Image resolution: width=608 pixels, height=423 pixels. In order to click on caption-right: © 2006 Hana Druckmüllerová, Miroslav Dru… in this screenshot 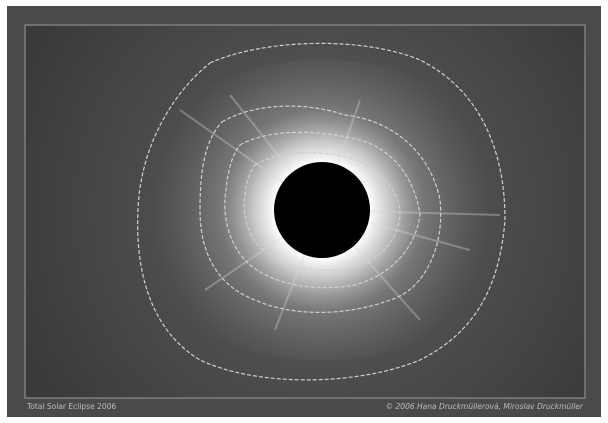, I will do `click(484, 406)`.